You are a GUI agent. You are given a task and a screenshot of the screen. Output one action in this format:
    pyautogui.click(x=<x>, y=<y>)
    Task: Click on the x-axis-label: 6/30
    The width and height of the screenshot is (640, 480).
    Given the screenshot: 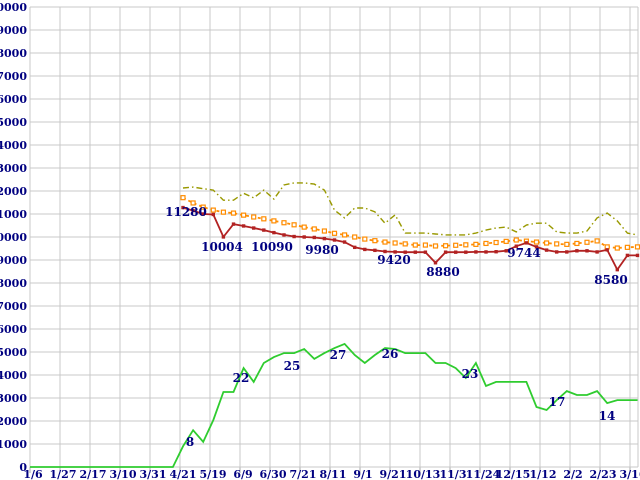 What is the action you would take?
    pyautogui.click(x=273, y=474)
    